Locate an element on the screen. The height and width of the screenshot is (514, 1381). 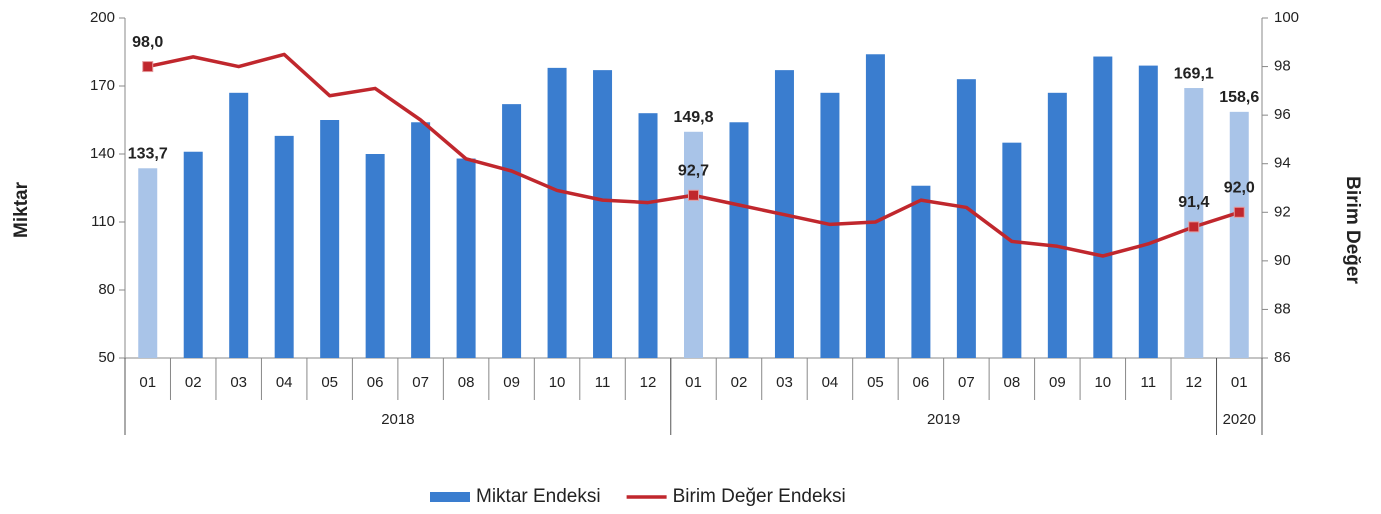
y2-tick-label: 90 is located at coordinates (1282, 260).